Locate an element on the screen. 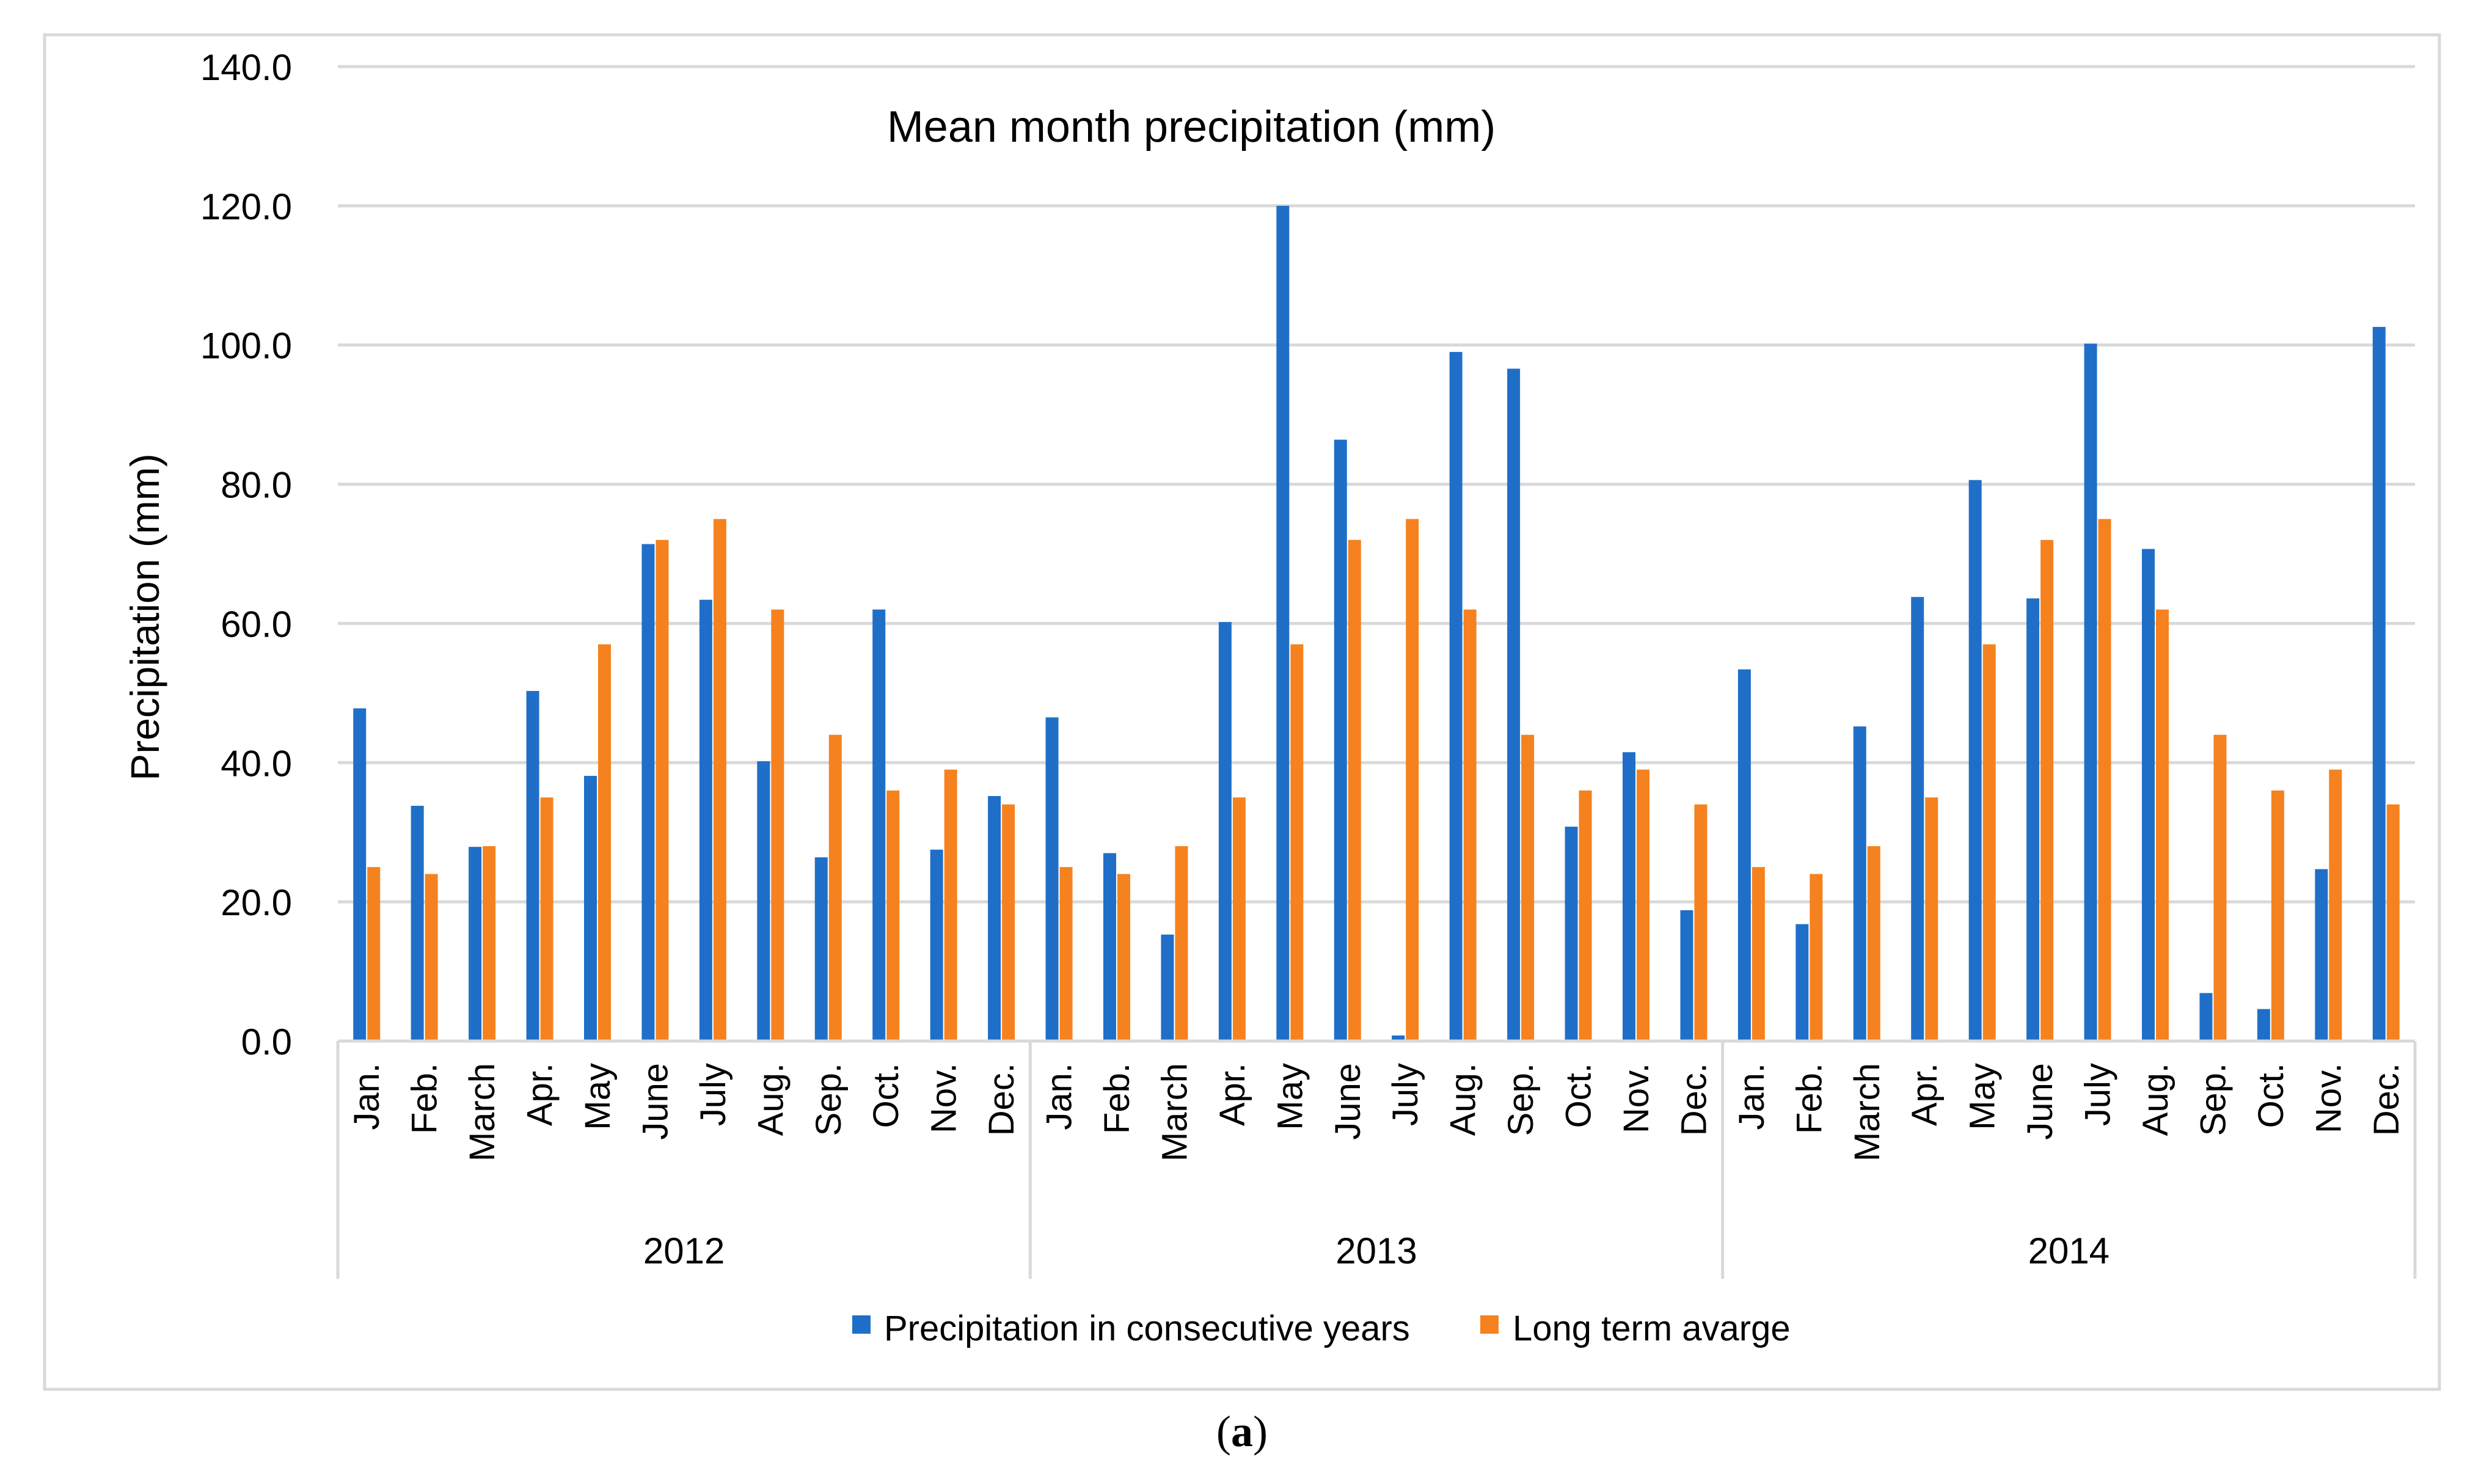 The width and height of the screenshot is (2484, 1484). panel-label-letter: a is located at coordinates (1242, 1431).